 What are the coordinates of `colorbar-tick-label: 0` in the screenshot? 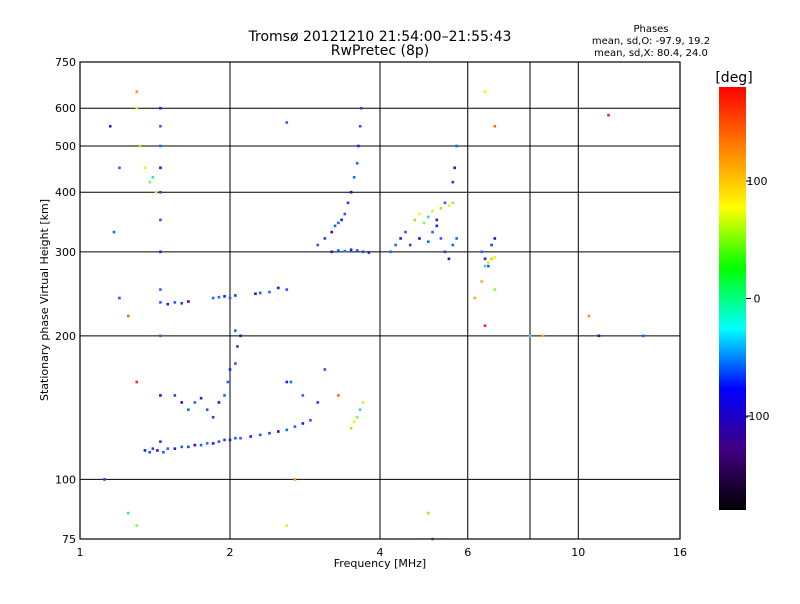 It's located at (757, 299).